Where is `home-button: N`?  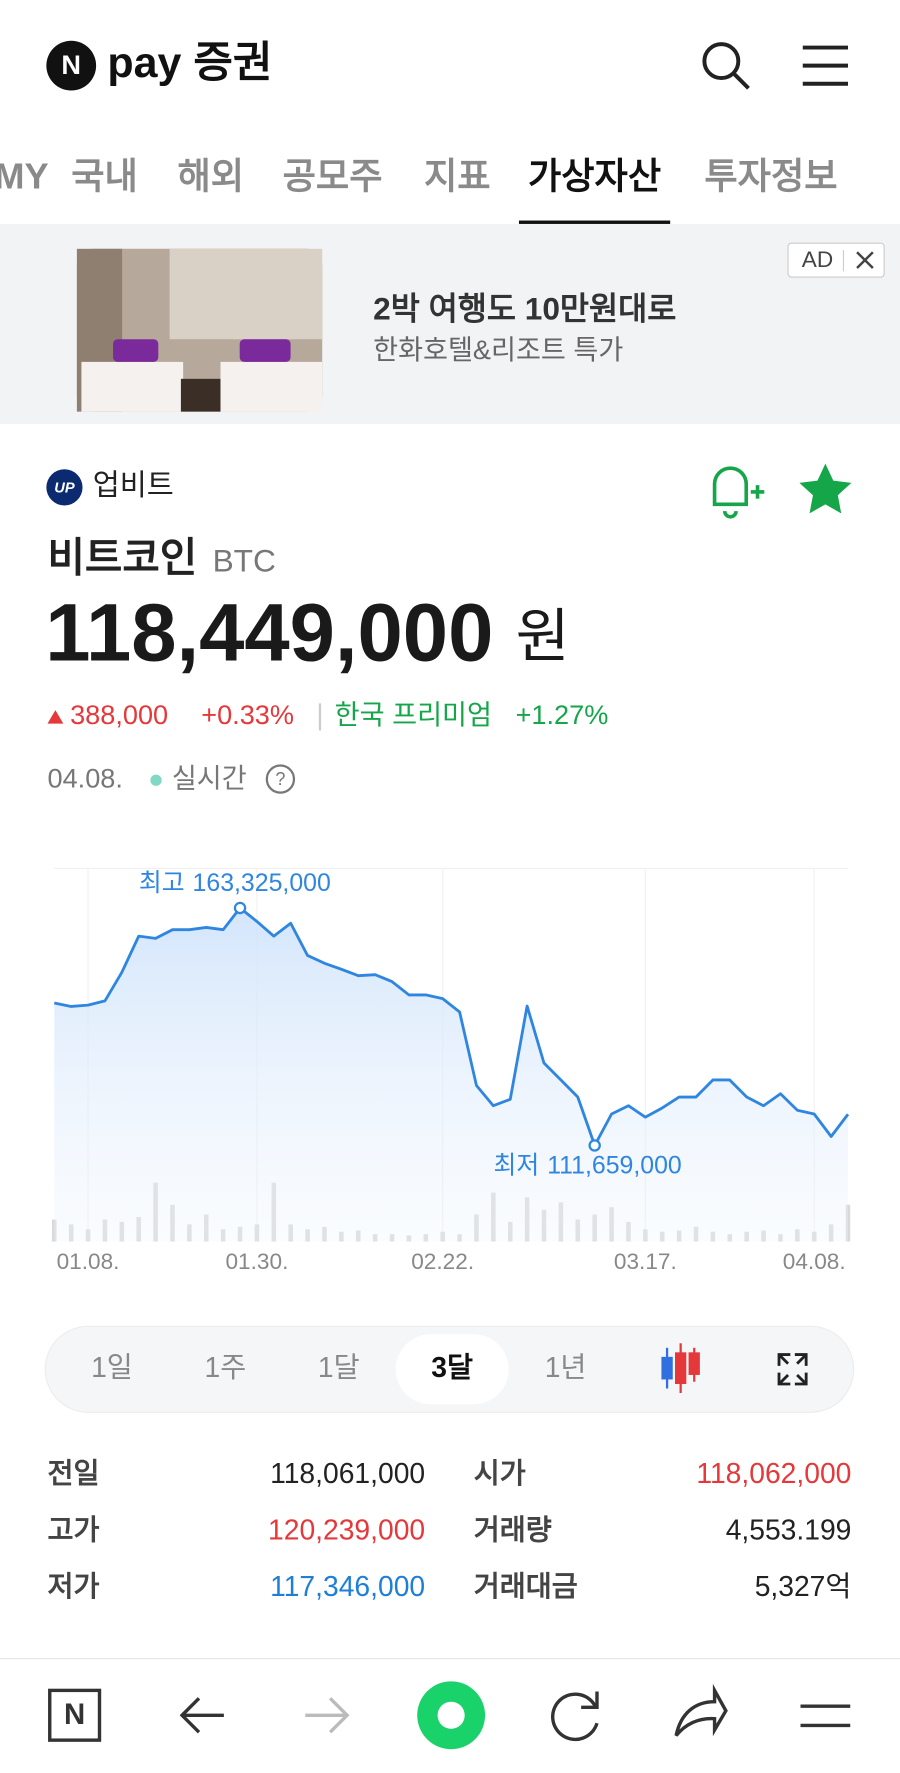
home-button: N is located at coordinates (75, 1715).